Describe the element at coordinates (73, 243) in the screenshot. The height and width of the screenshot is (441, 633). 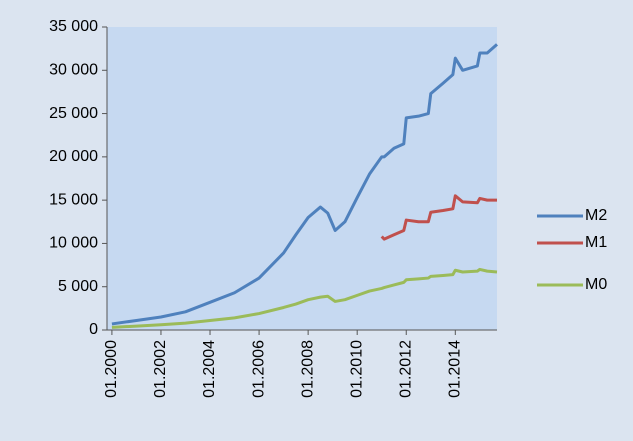
I see `y-tick-label: 10 000` at that location.